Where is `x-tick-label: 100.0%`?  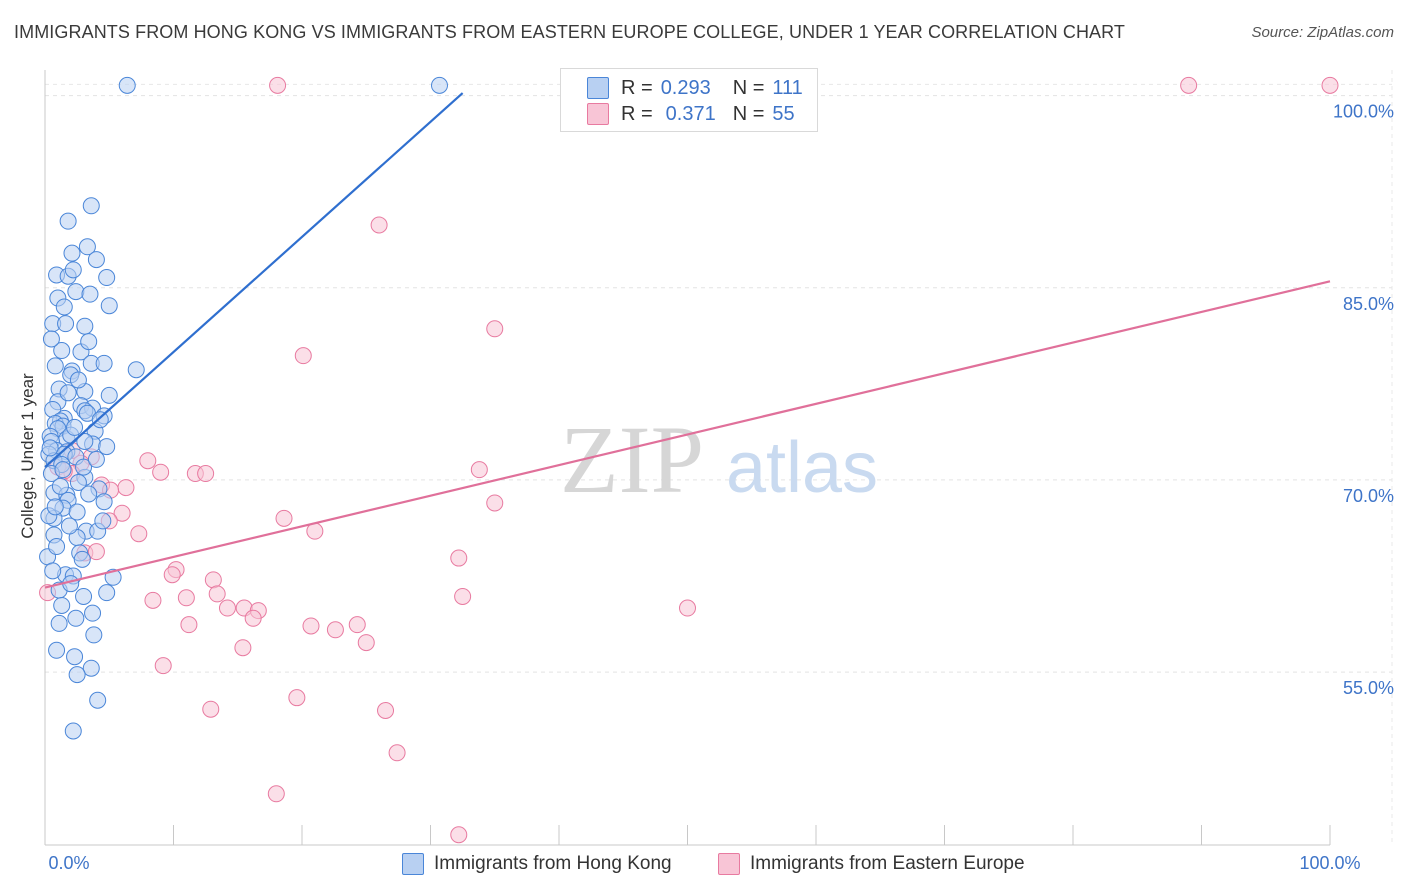
x-tick-label: 100.0% is located at coordinates (1329, 863).